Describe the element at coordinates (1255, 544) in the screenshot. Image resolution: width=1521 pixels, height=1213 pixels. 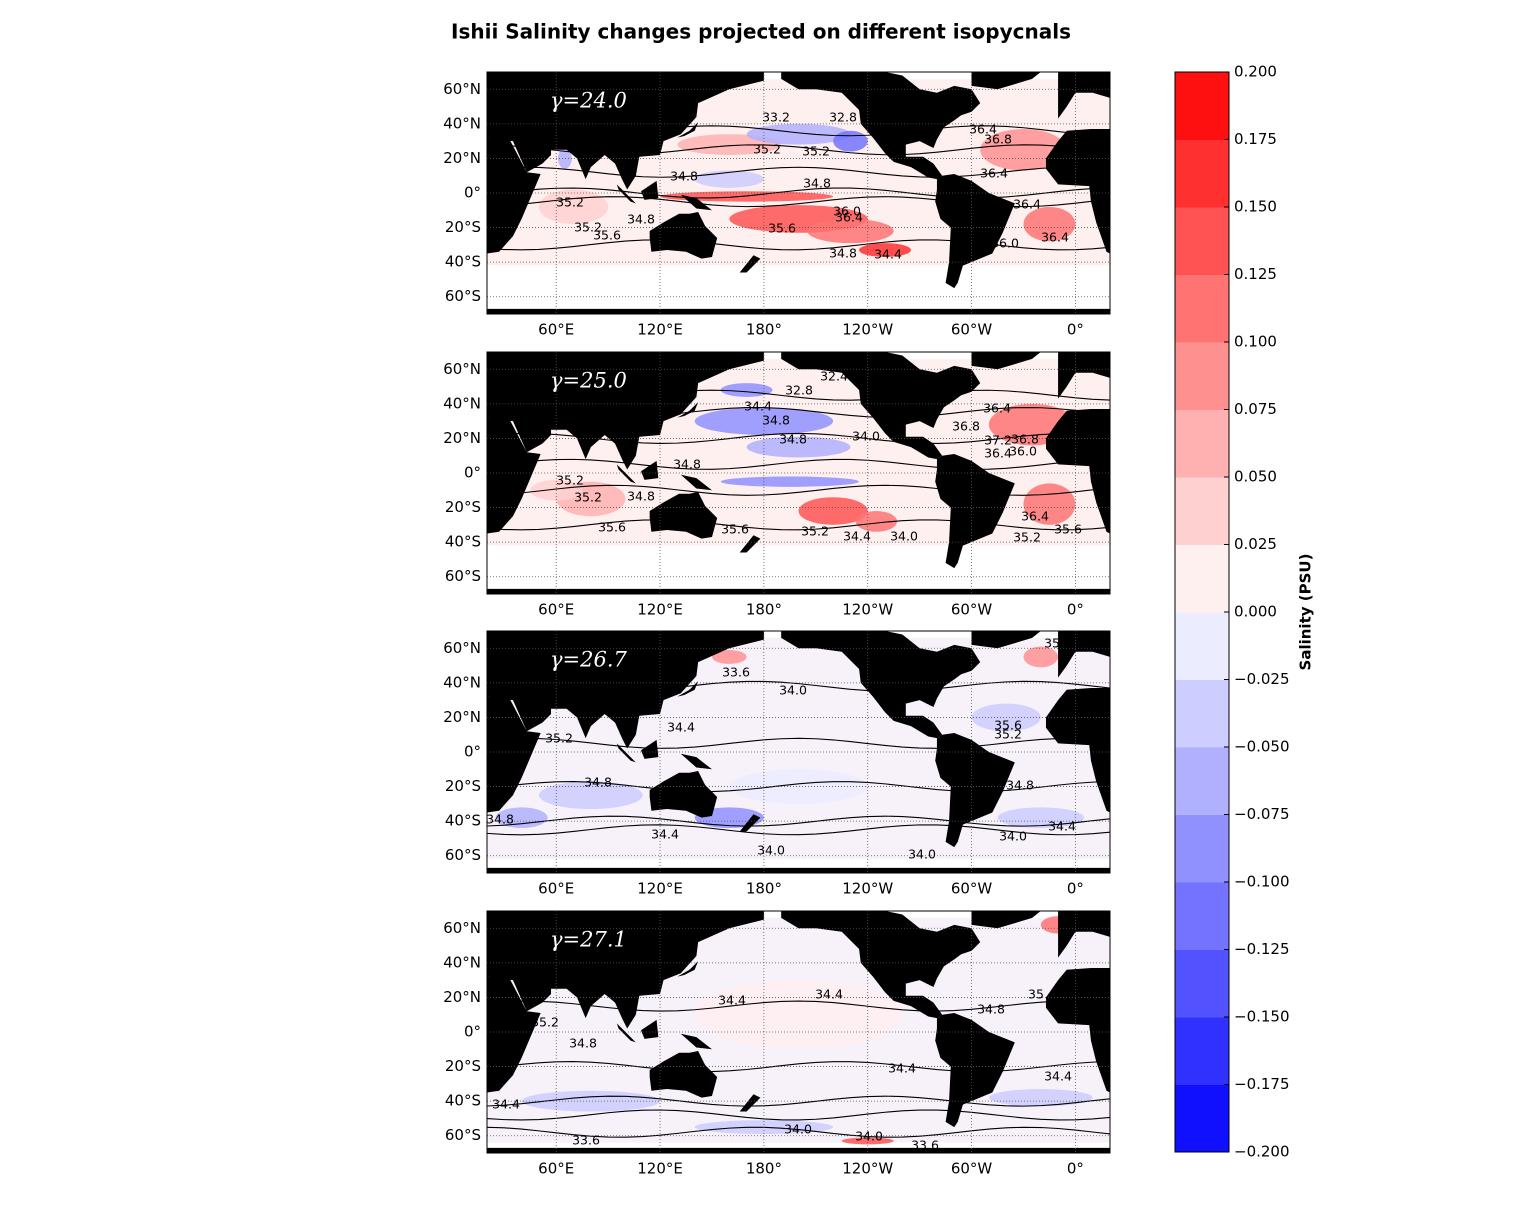
I see `colorbar-tick-label: 0.025` at that location.